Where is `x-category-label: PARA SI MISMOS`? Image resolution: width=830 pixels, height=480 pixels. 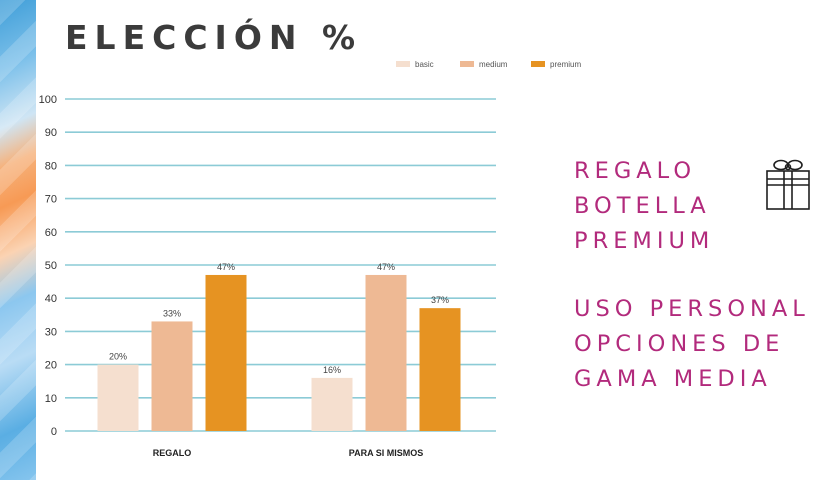 x-category-label: PARA SI MISMOS is located at coordinates (386, 453).